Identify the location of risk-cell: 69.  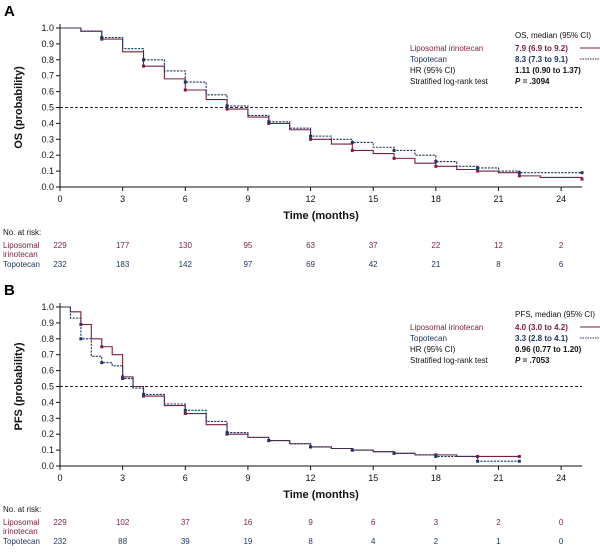
(310, 264).